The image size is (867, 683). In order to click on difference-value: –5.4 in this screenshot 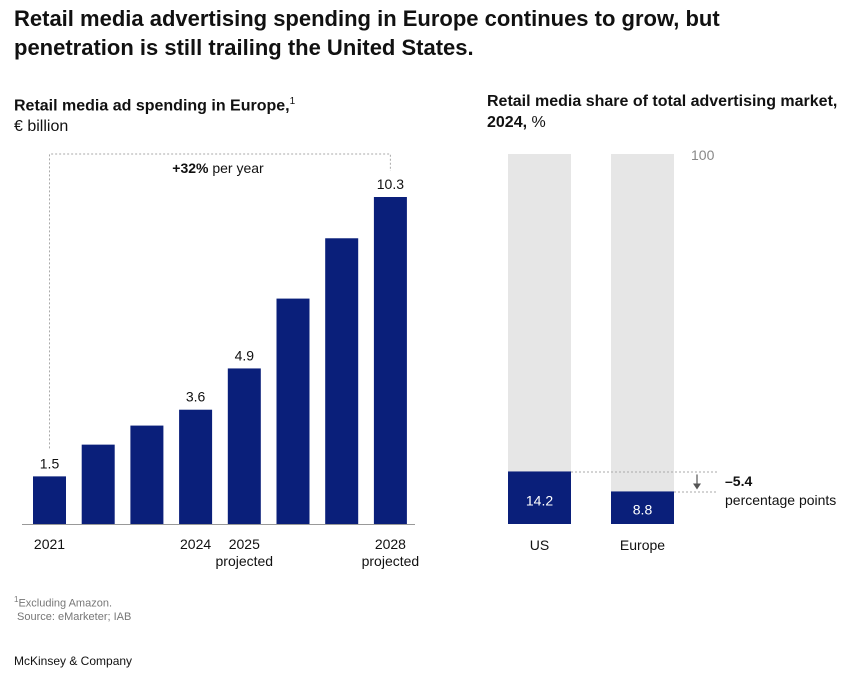, I will do `click(738, 481)`.